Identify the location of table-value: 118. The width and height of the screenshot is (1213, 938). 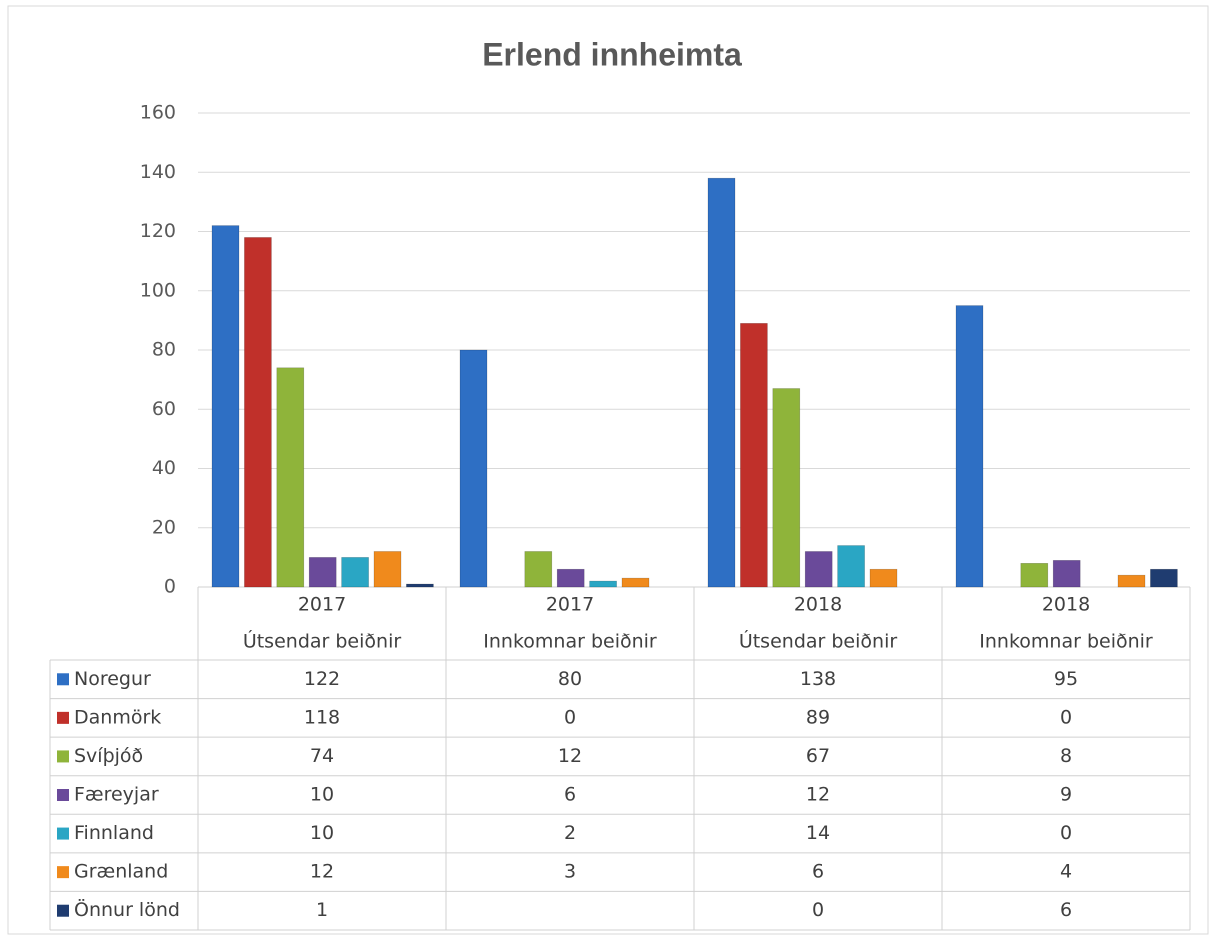
(322, 717).